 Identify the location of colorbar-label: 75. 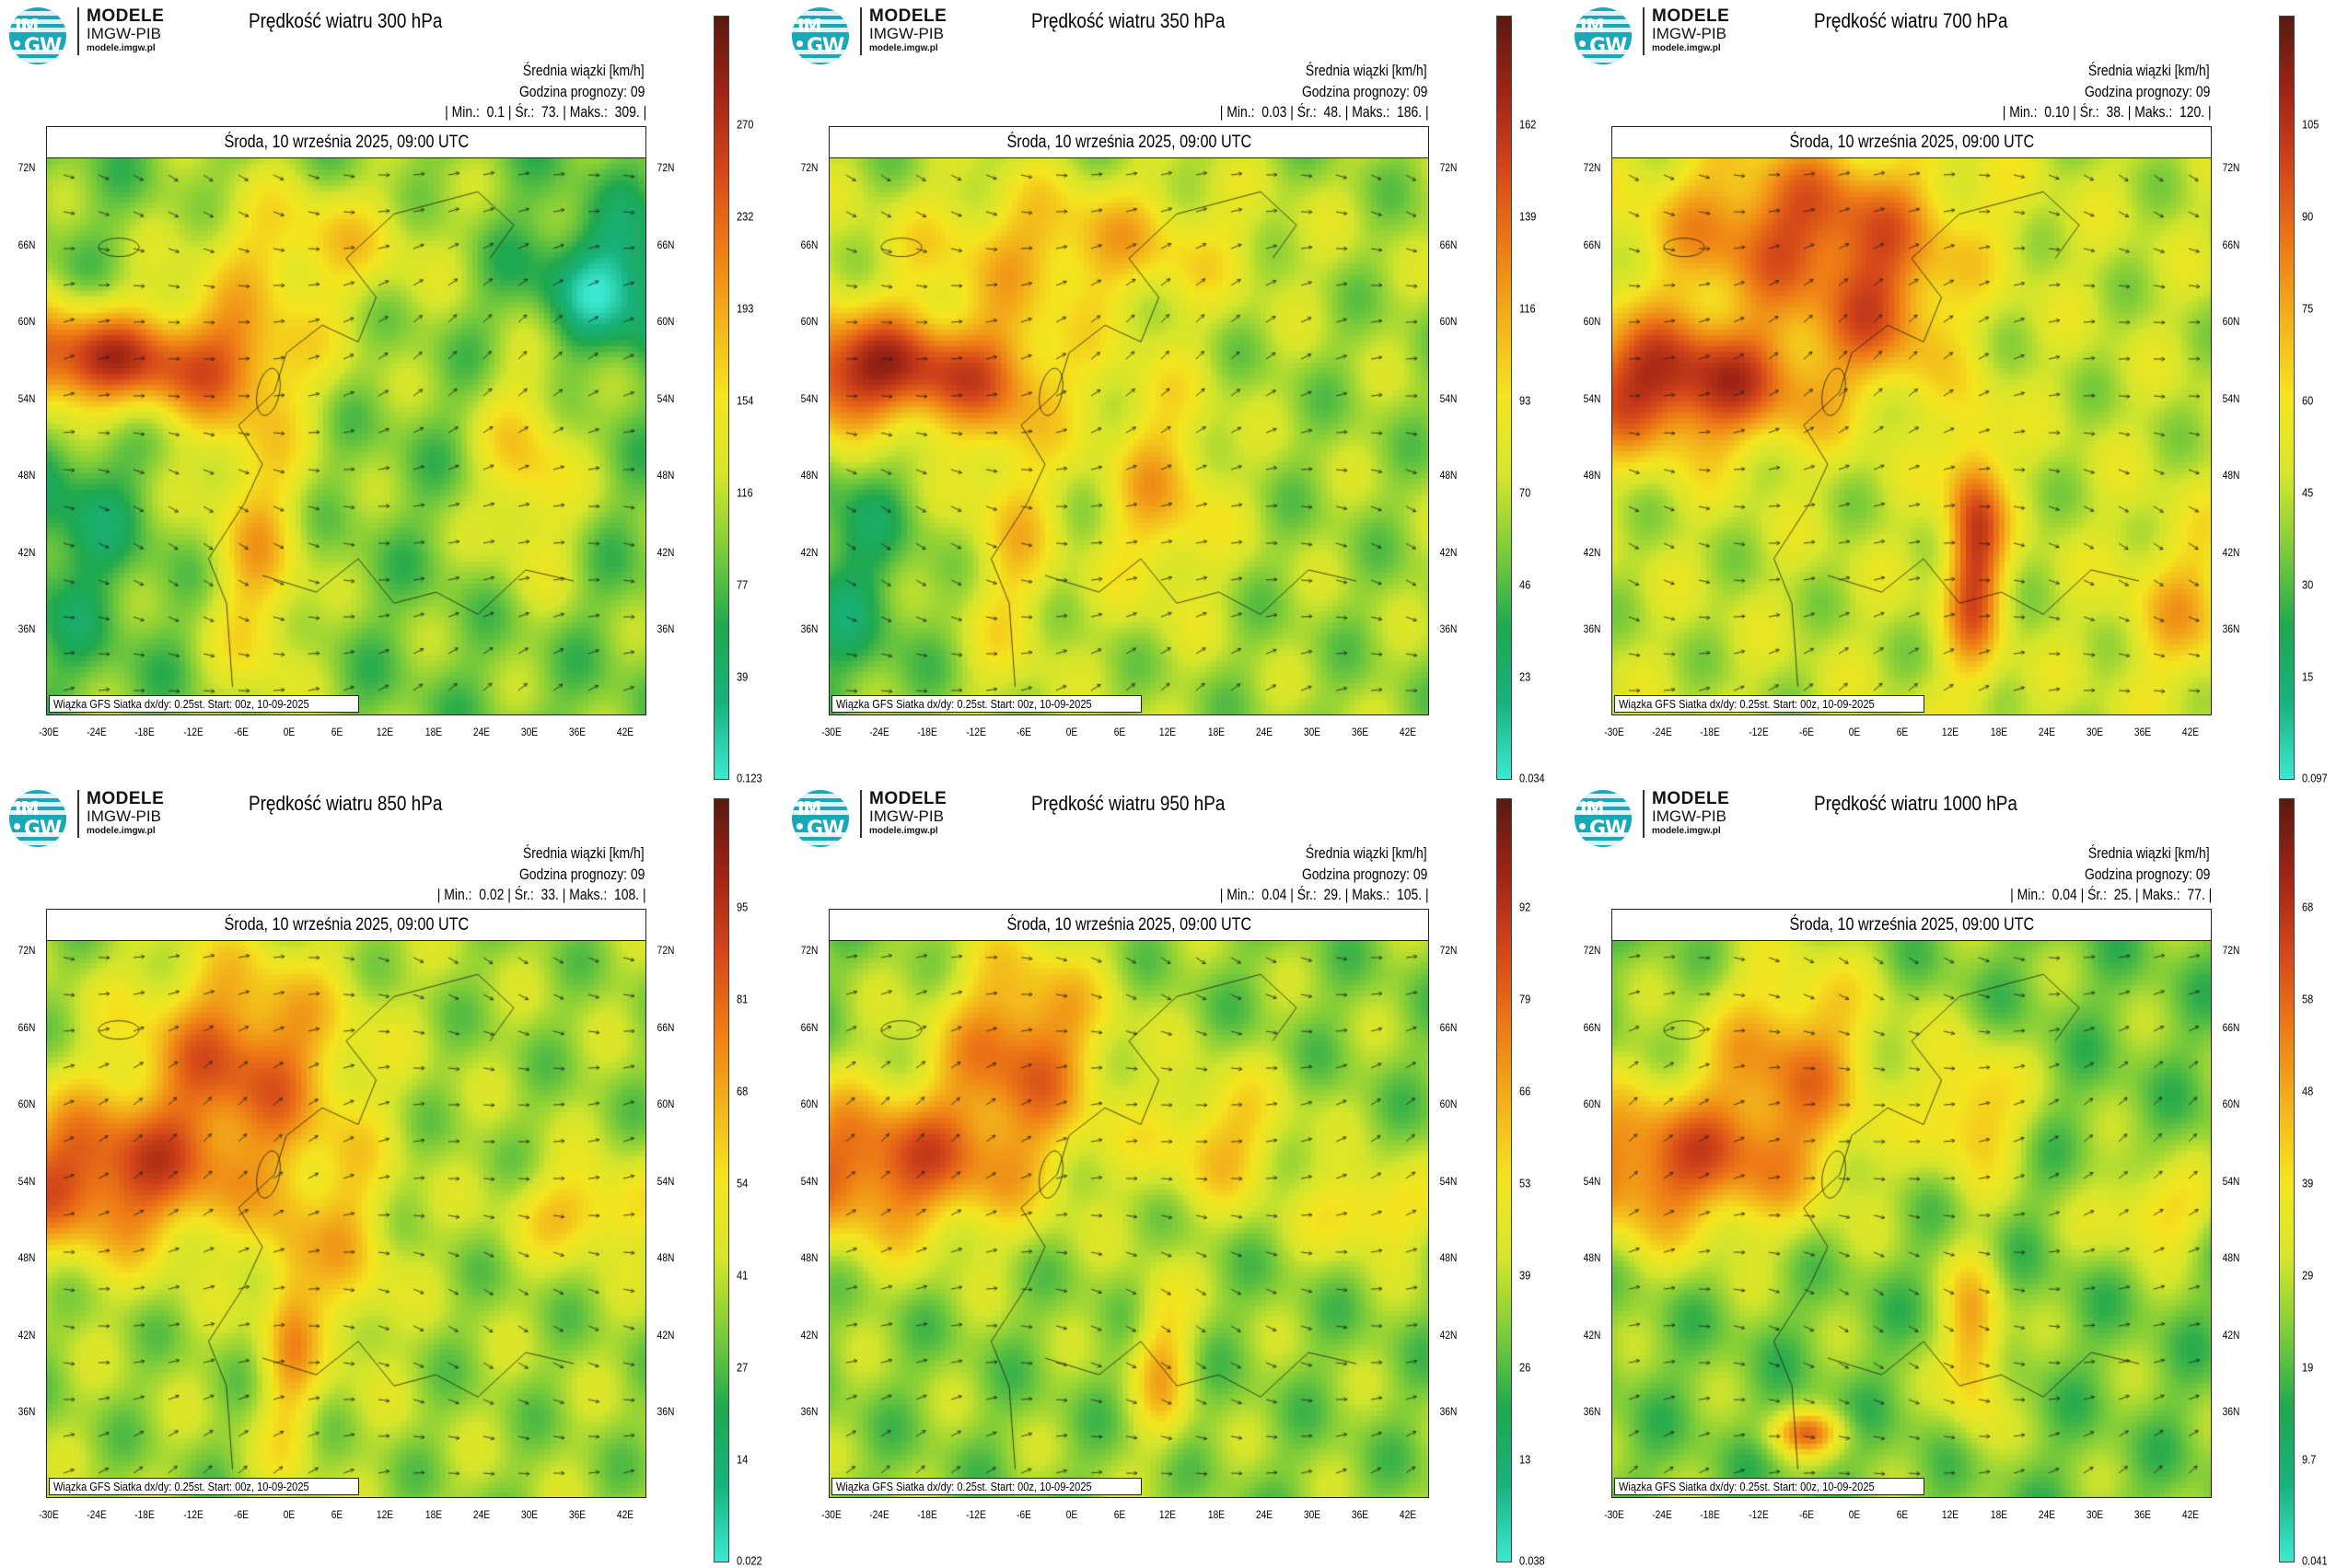
(2308, 308).